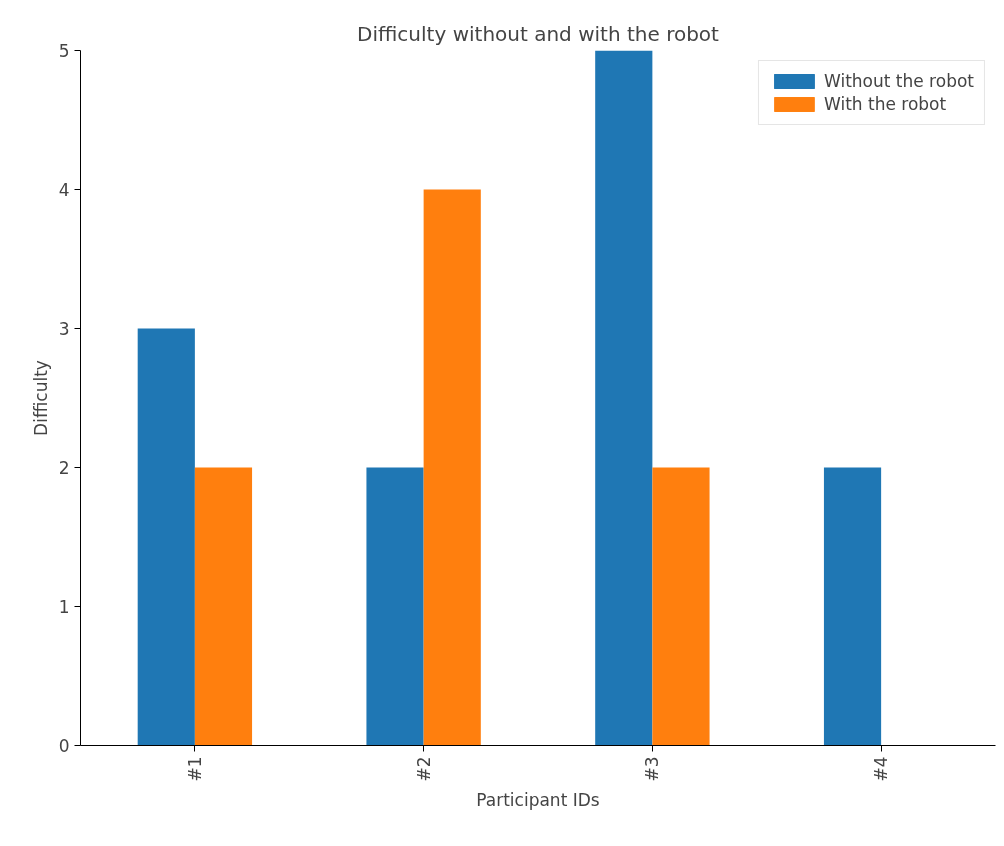 The width and height of the screenshot is (1004, 846). Describe the element at coordinates (885, 104) in the screenshot. I see `legend-label: With the robot` at that location.